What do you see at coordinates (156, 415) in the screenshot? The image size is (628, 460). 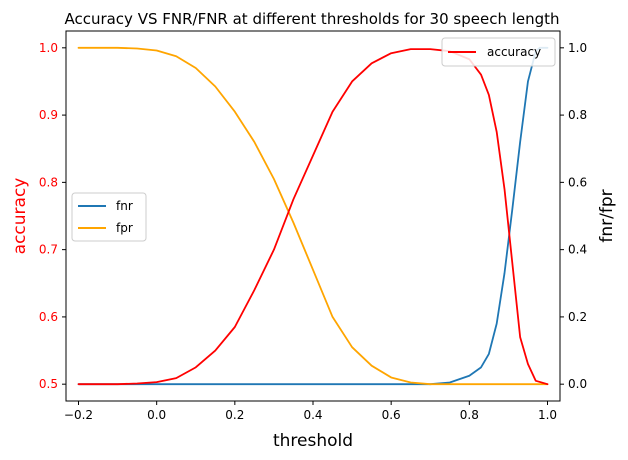 I see `x-tick-label: 0.0` at bounding box center [156, 415].